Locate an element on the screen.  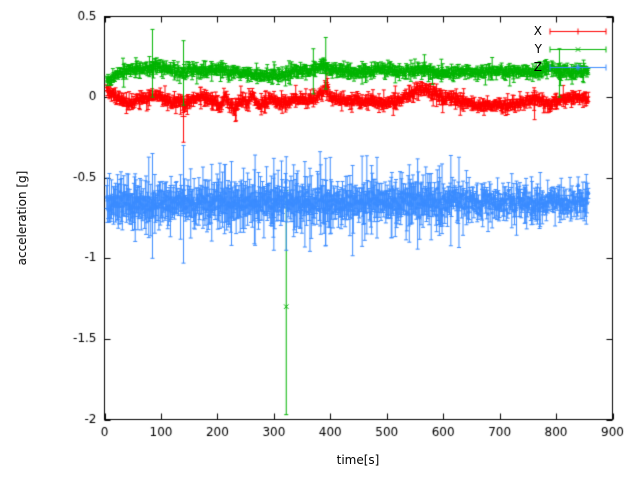
y-axis-label: acceleration [g] is located at coordinates (22, 218).